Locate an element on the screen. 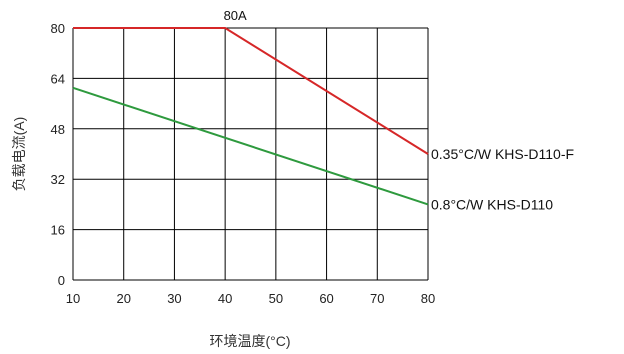 Image resolution: width=624 pixels, height=354 pixels. y-axis-label: 负载电流(A) is located at coordinates (19, 154).